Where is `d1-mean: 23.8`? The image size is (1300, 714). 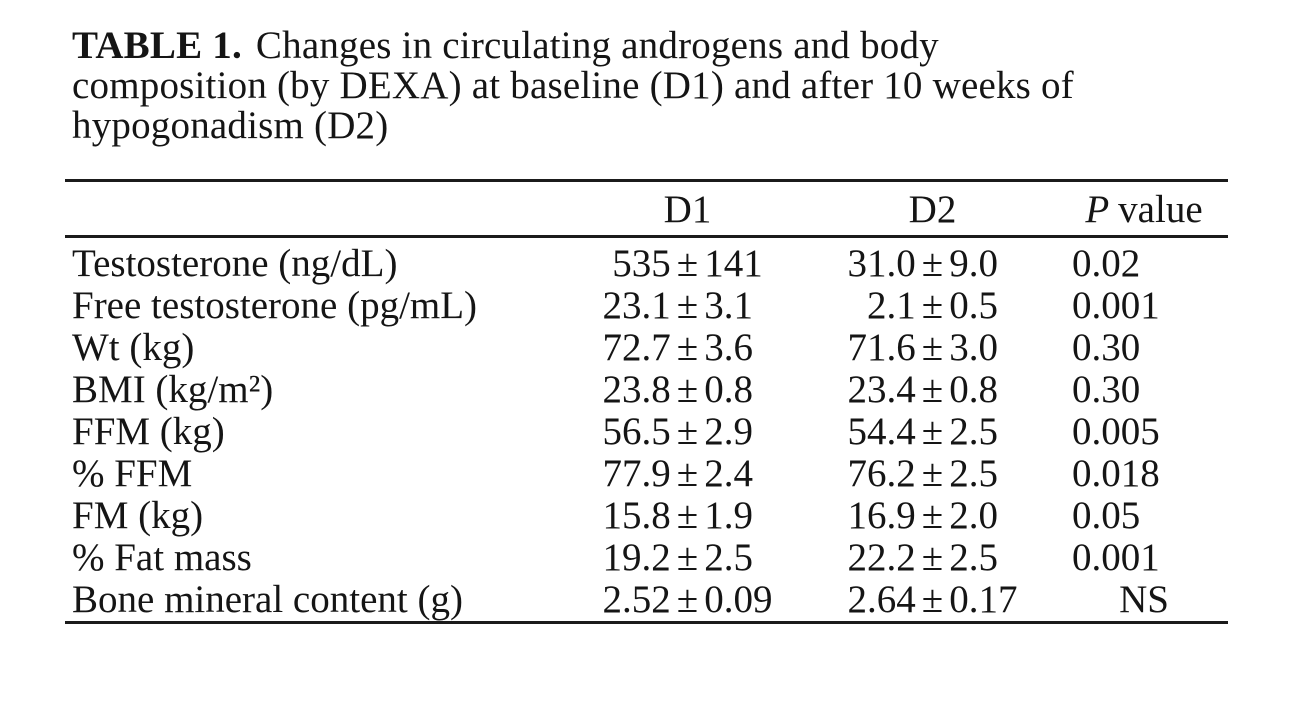 d1-mean: 23.8 is located at coordinates (636, 389).